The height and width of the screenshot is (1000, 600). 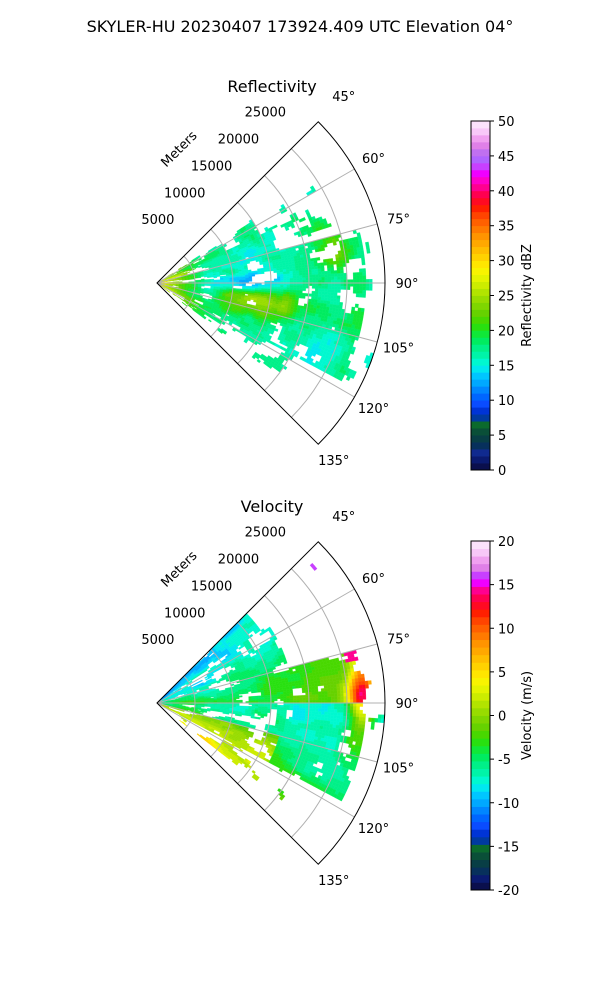 What do you see at coordinates (502, 436) in the screenshot?
I see `colorbar-tick-label: 5` at bounding box center [502, 436].